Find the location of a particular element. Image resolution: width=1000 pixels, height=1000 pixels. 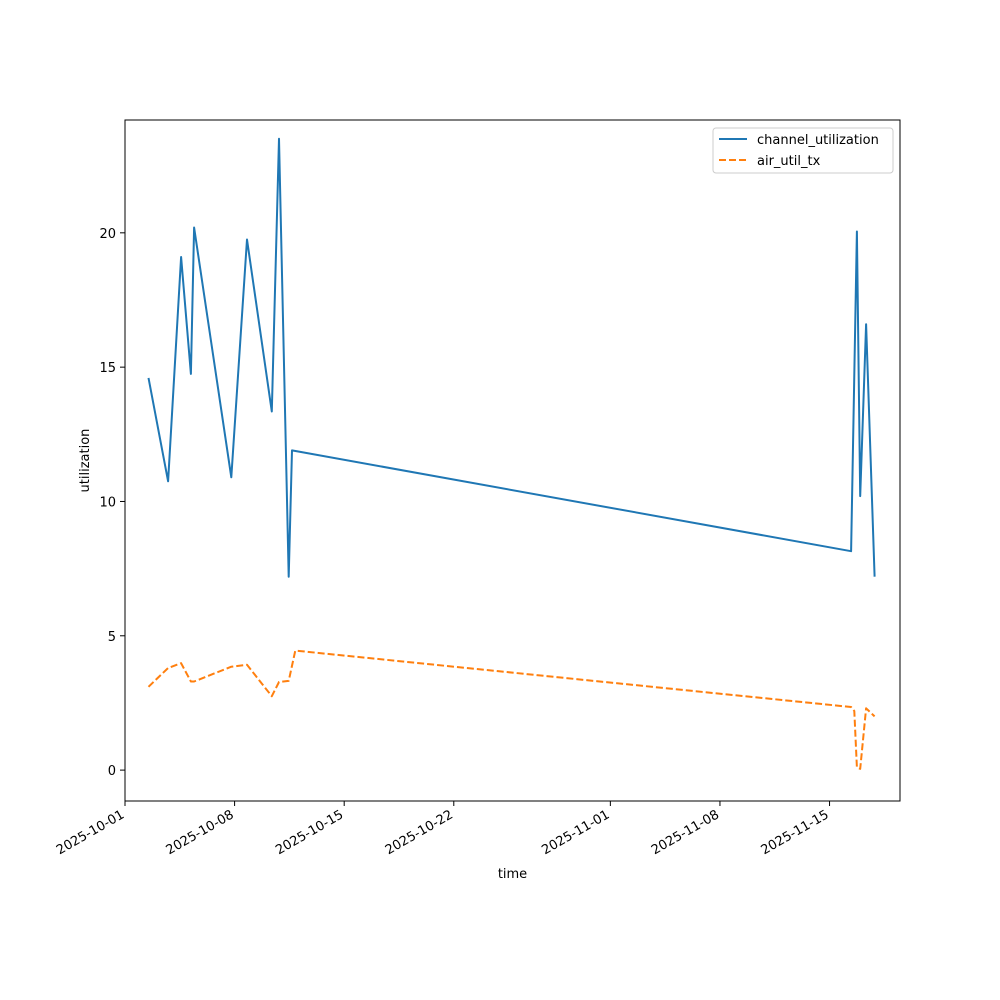

legend: channel_utilization air_util_tx is located at coordinates (803, 150).